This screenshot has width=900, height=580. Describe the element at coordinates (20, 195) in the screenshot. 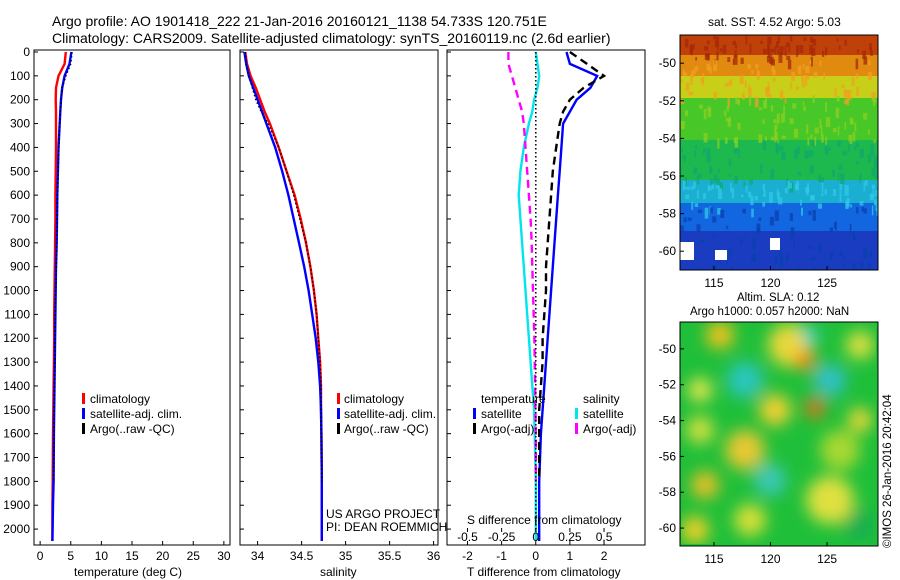

I see `depth-tick-label: 600` at that location.